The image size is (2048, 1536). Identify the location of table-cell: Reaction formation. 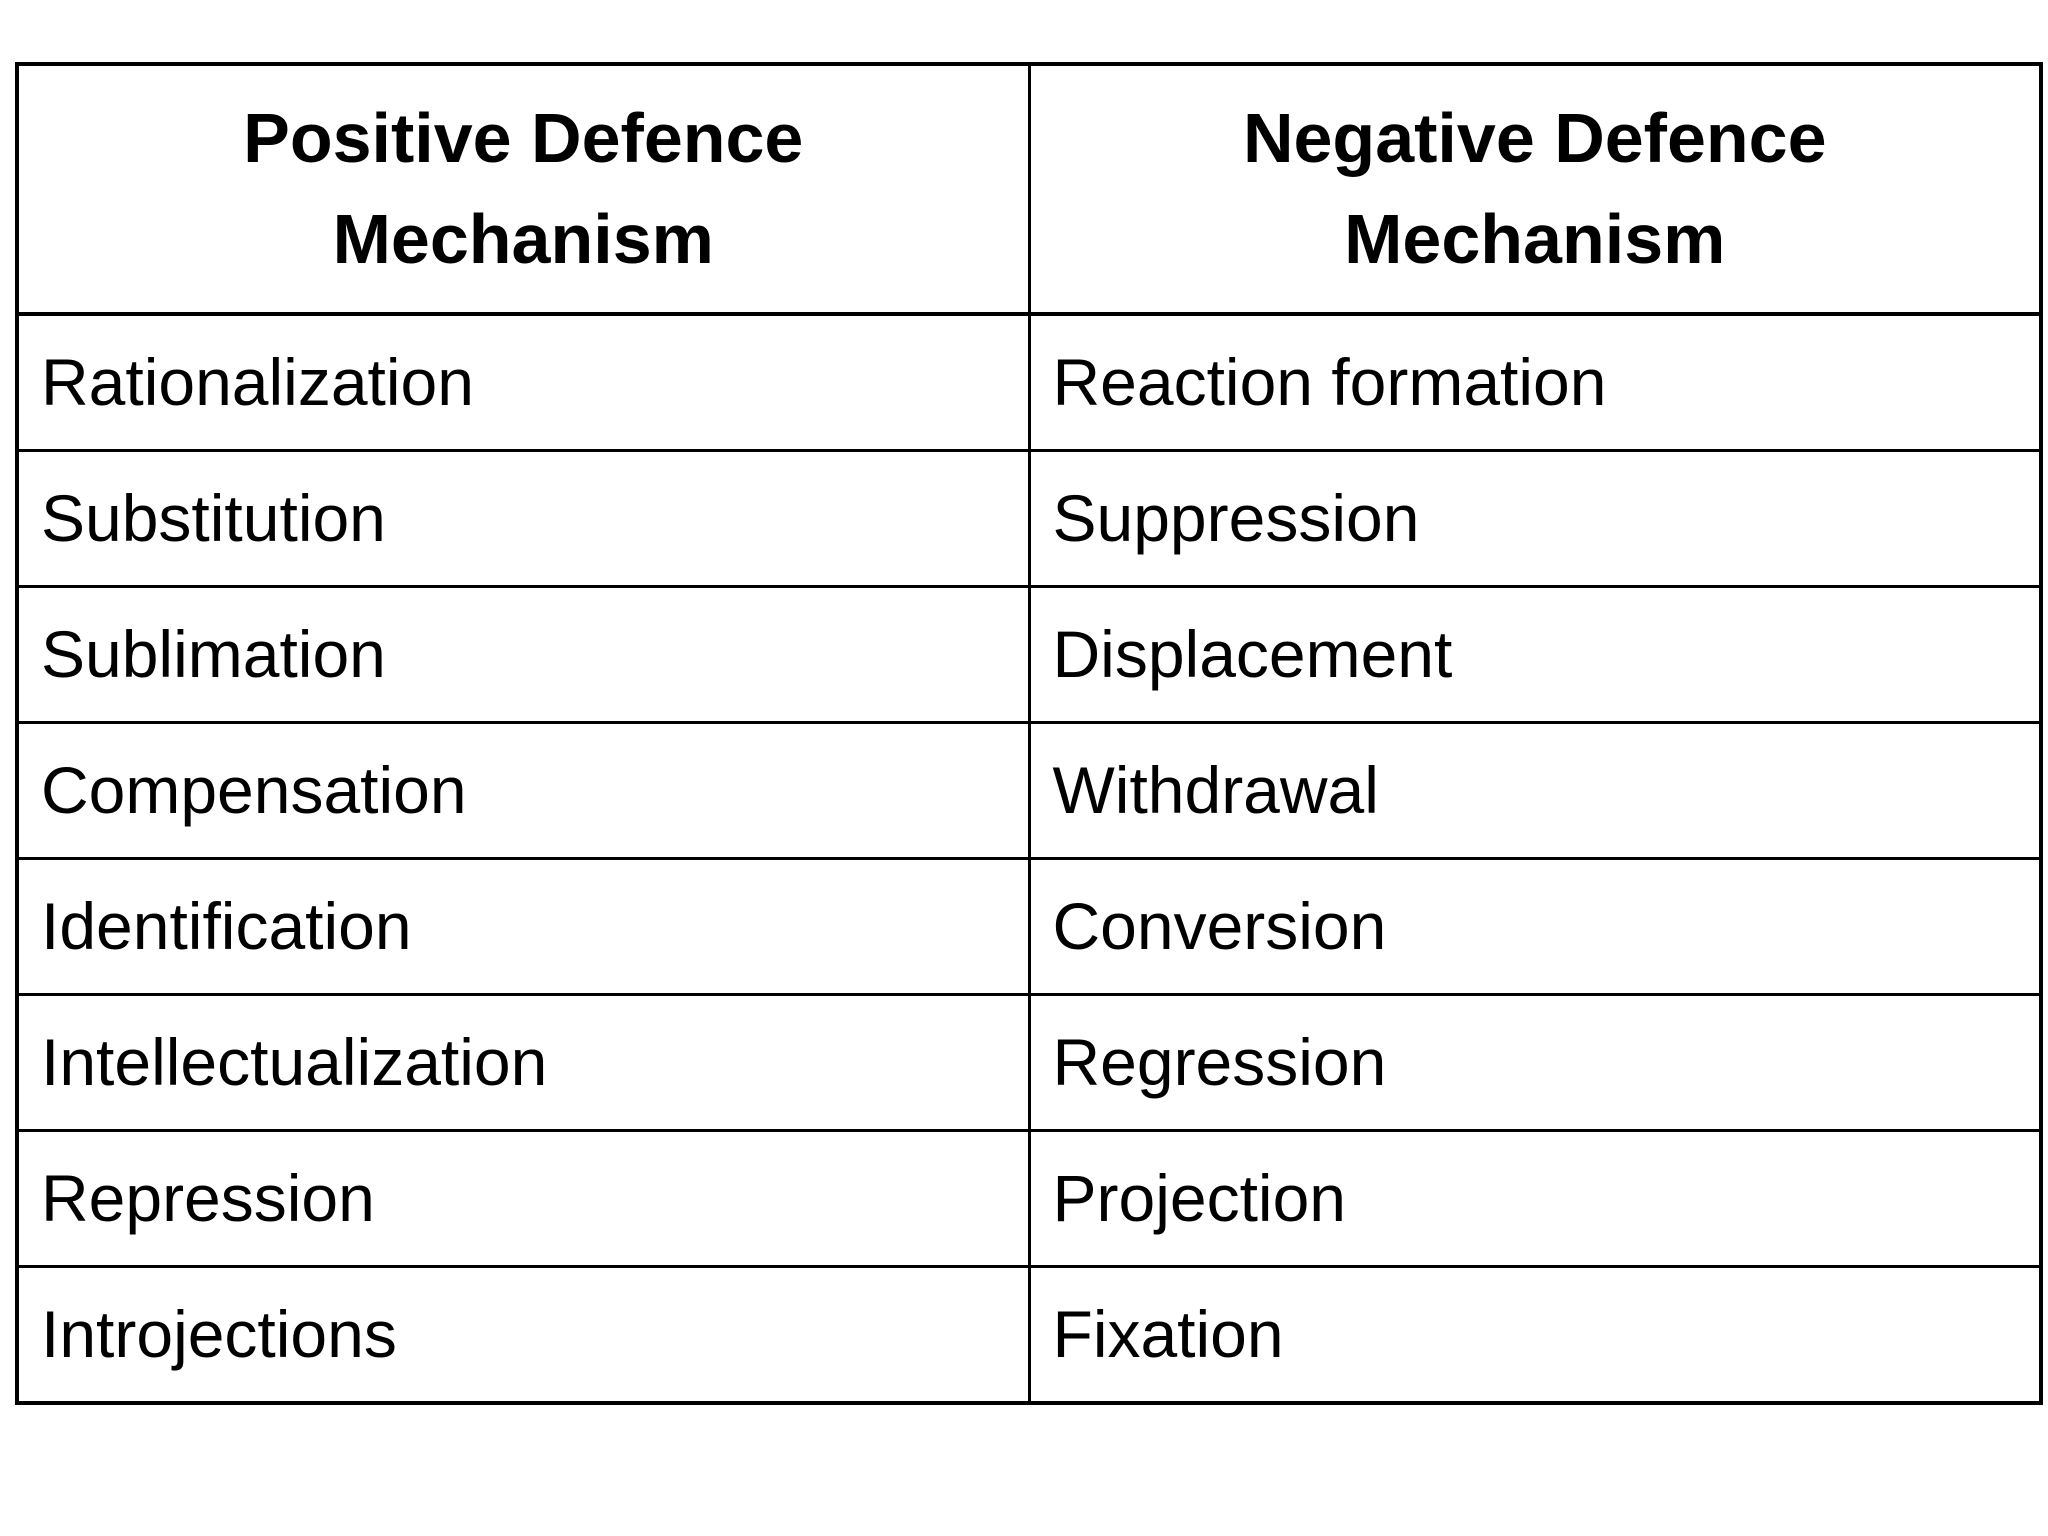
(1535, 382).